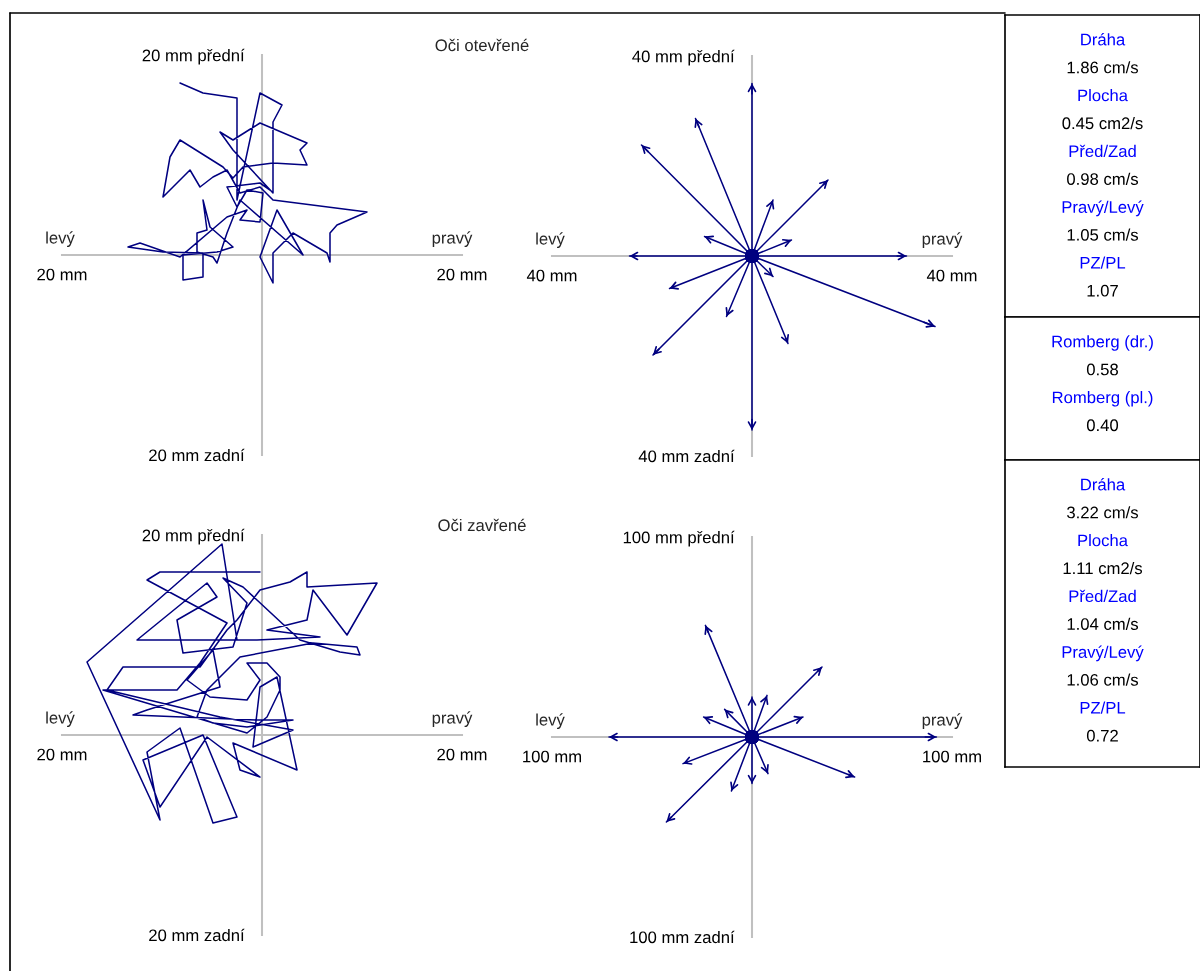  I want to click on text: 1.11 cm2/s, so click(1103, 568).